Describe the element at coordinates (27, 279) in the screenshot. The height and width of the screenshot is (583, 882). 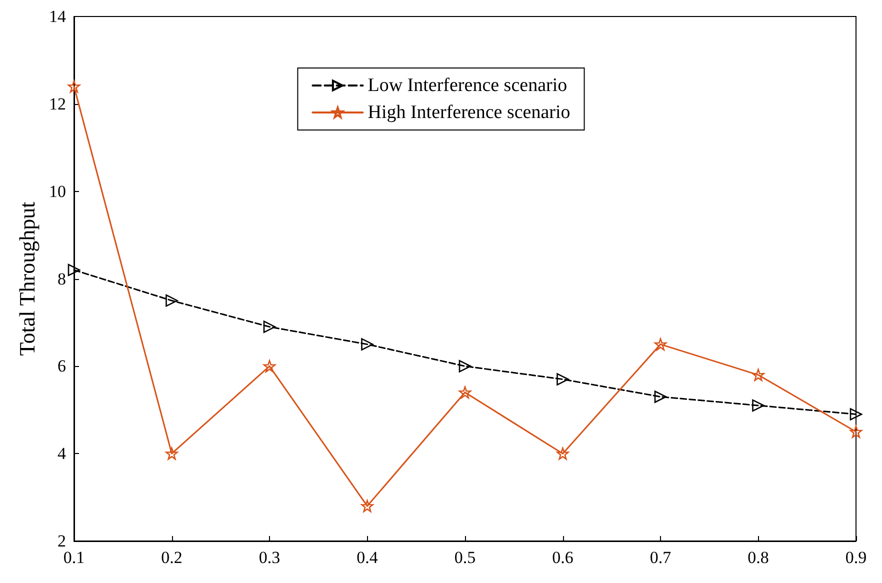
I see `y-axis-title: Total Throughput` at that location.